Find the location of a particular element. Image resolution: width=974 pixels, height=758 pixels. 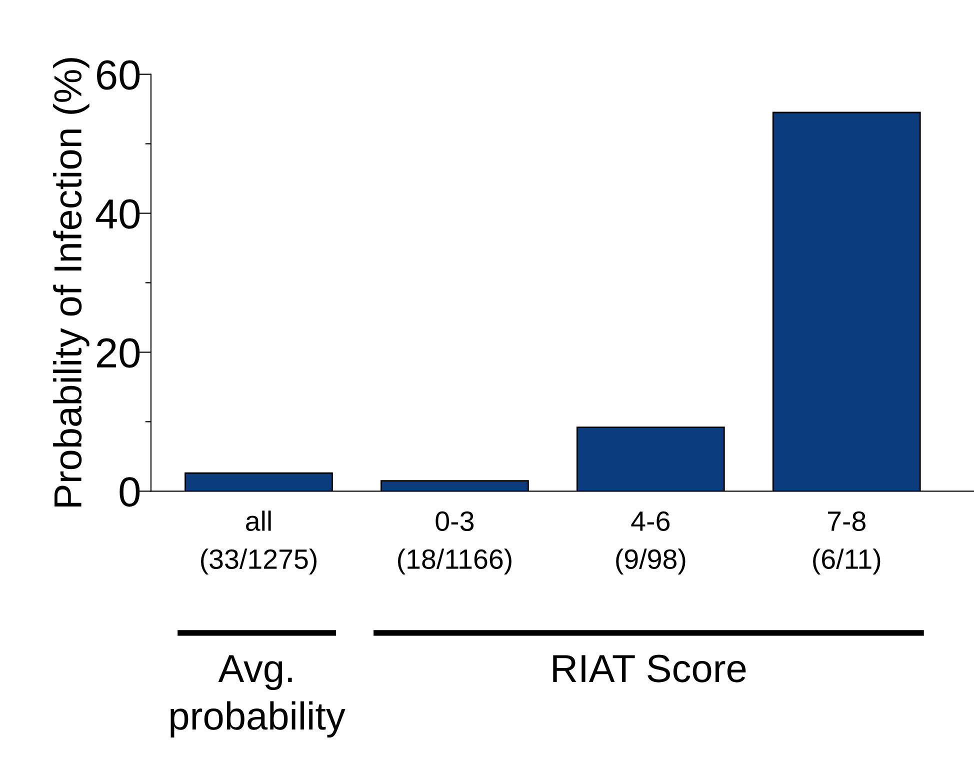

x-tick-label: all (33/1275) is located at coordinates (258, 542).